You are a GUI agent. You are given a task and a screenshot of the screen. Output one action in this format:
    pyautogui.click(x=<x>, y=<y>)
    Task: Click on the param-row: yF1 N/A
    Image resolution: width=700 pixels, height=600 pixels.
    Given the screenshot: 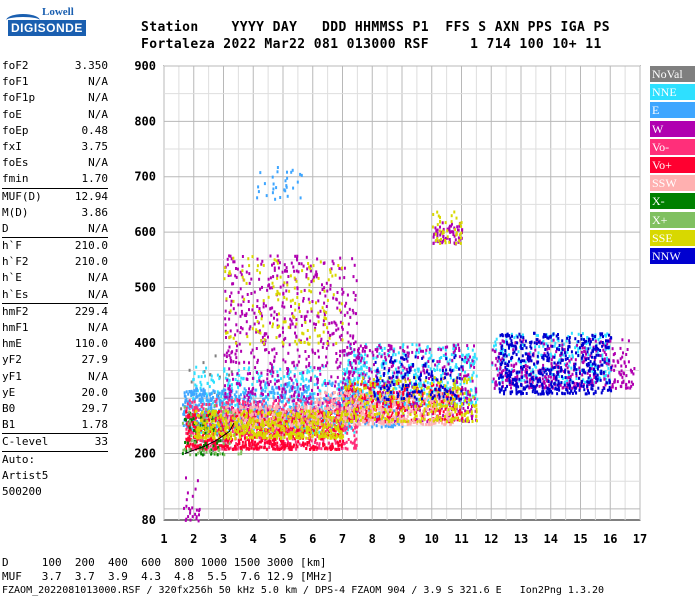 What is the action you would take?
    pyautogui.click(x=55, y=377)
    